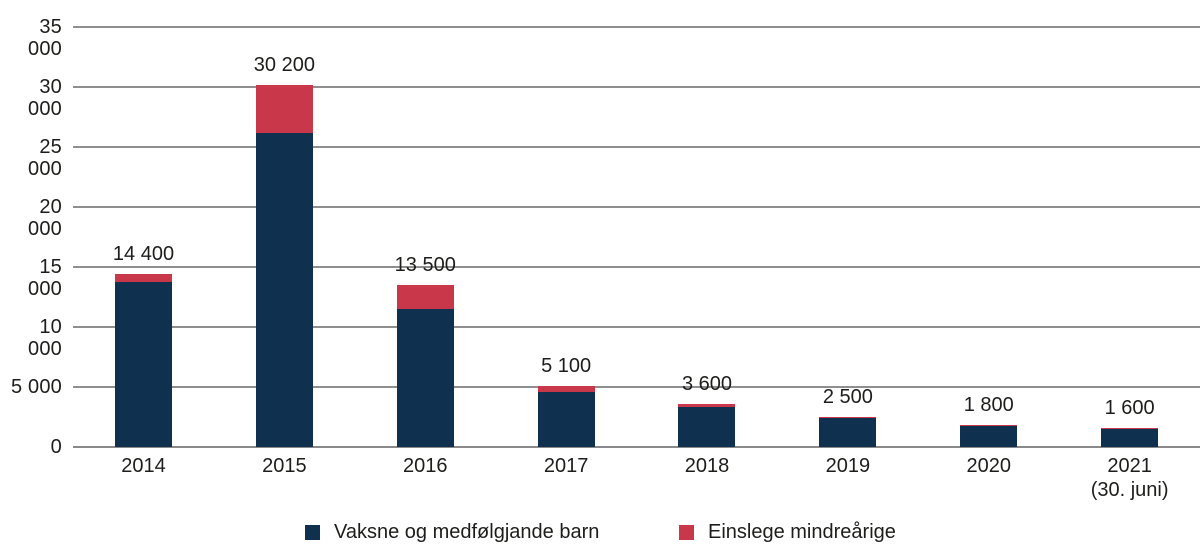 Image resolution: width=1200 pixels, height=558 pixels. I want to click on bar-segment-adults-2014, so click(143, 364).